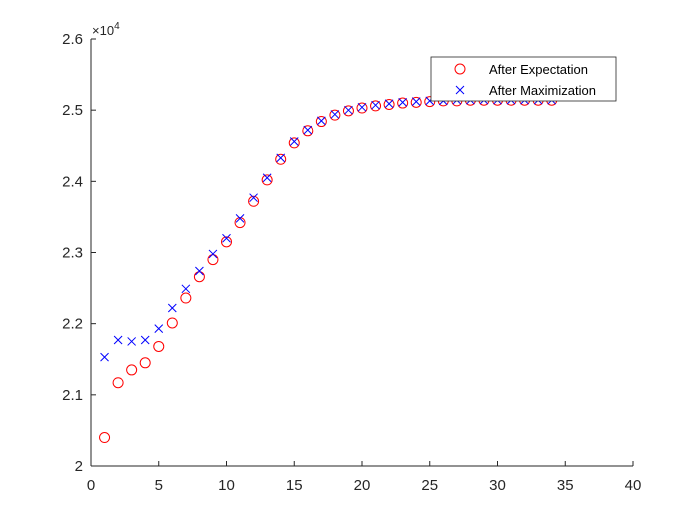 The height and width of the screenshot is (530, 700). Describe the element at coordinates (226, 485) in the screenshot. I see `x-tick-label: 10` at that location.